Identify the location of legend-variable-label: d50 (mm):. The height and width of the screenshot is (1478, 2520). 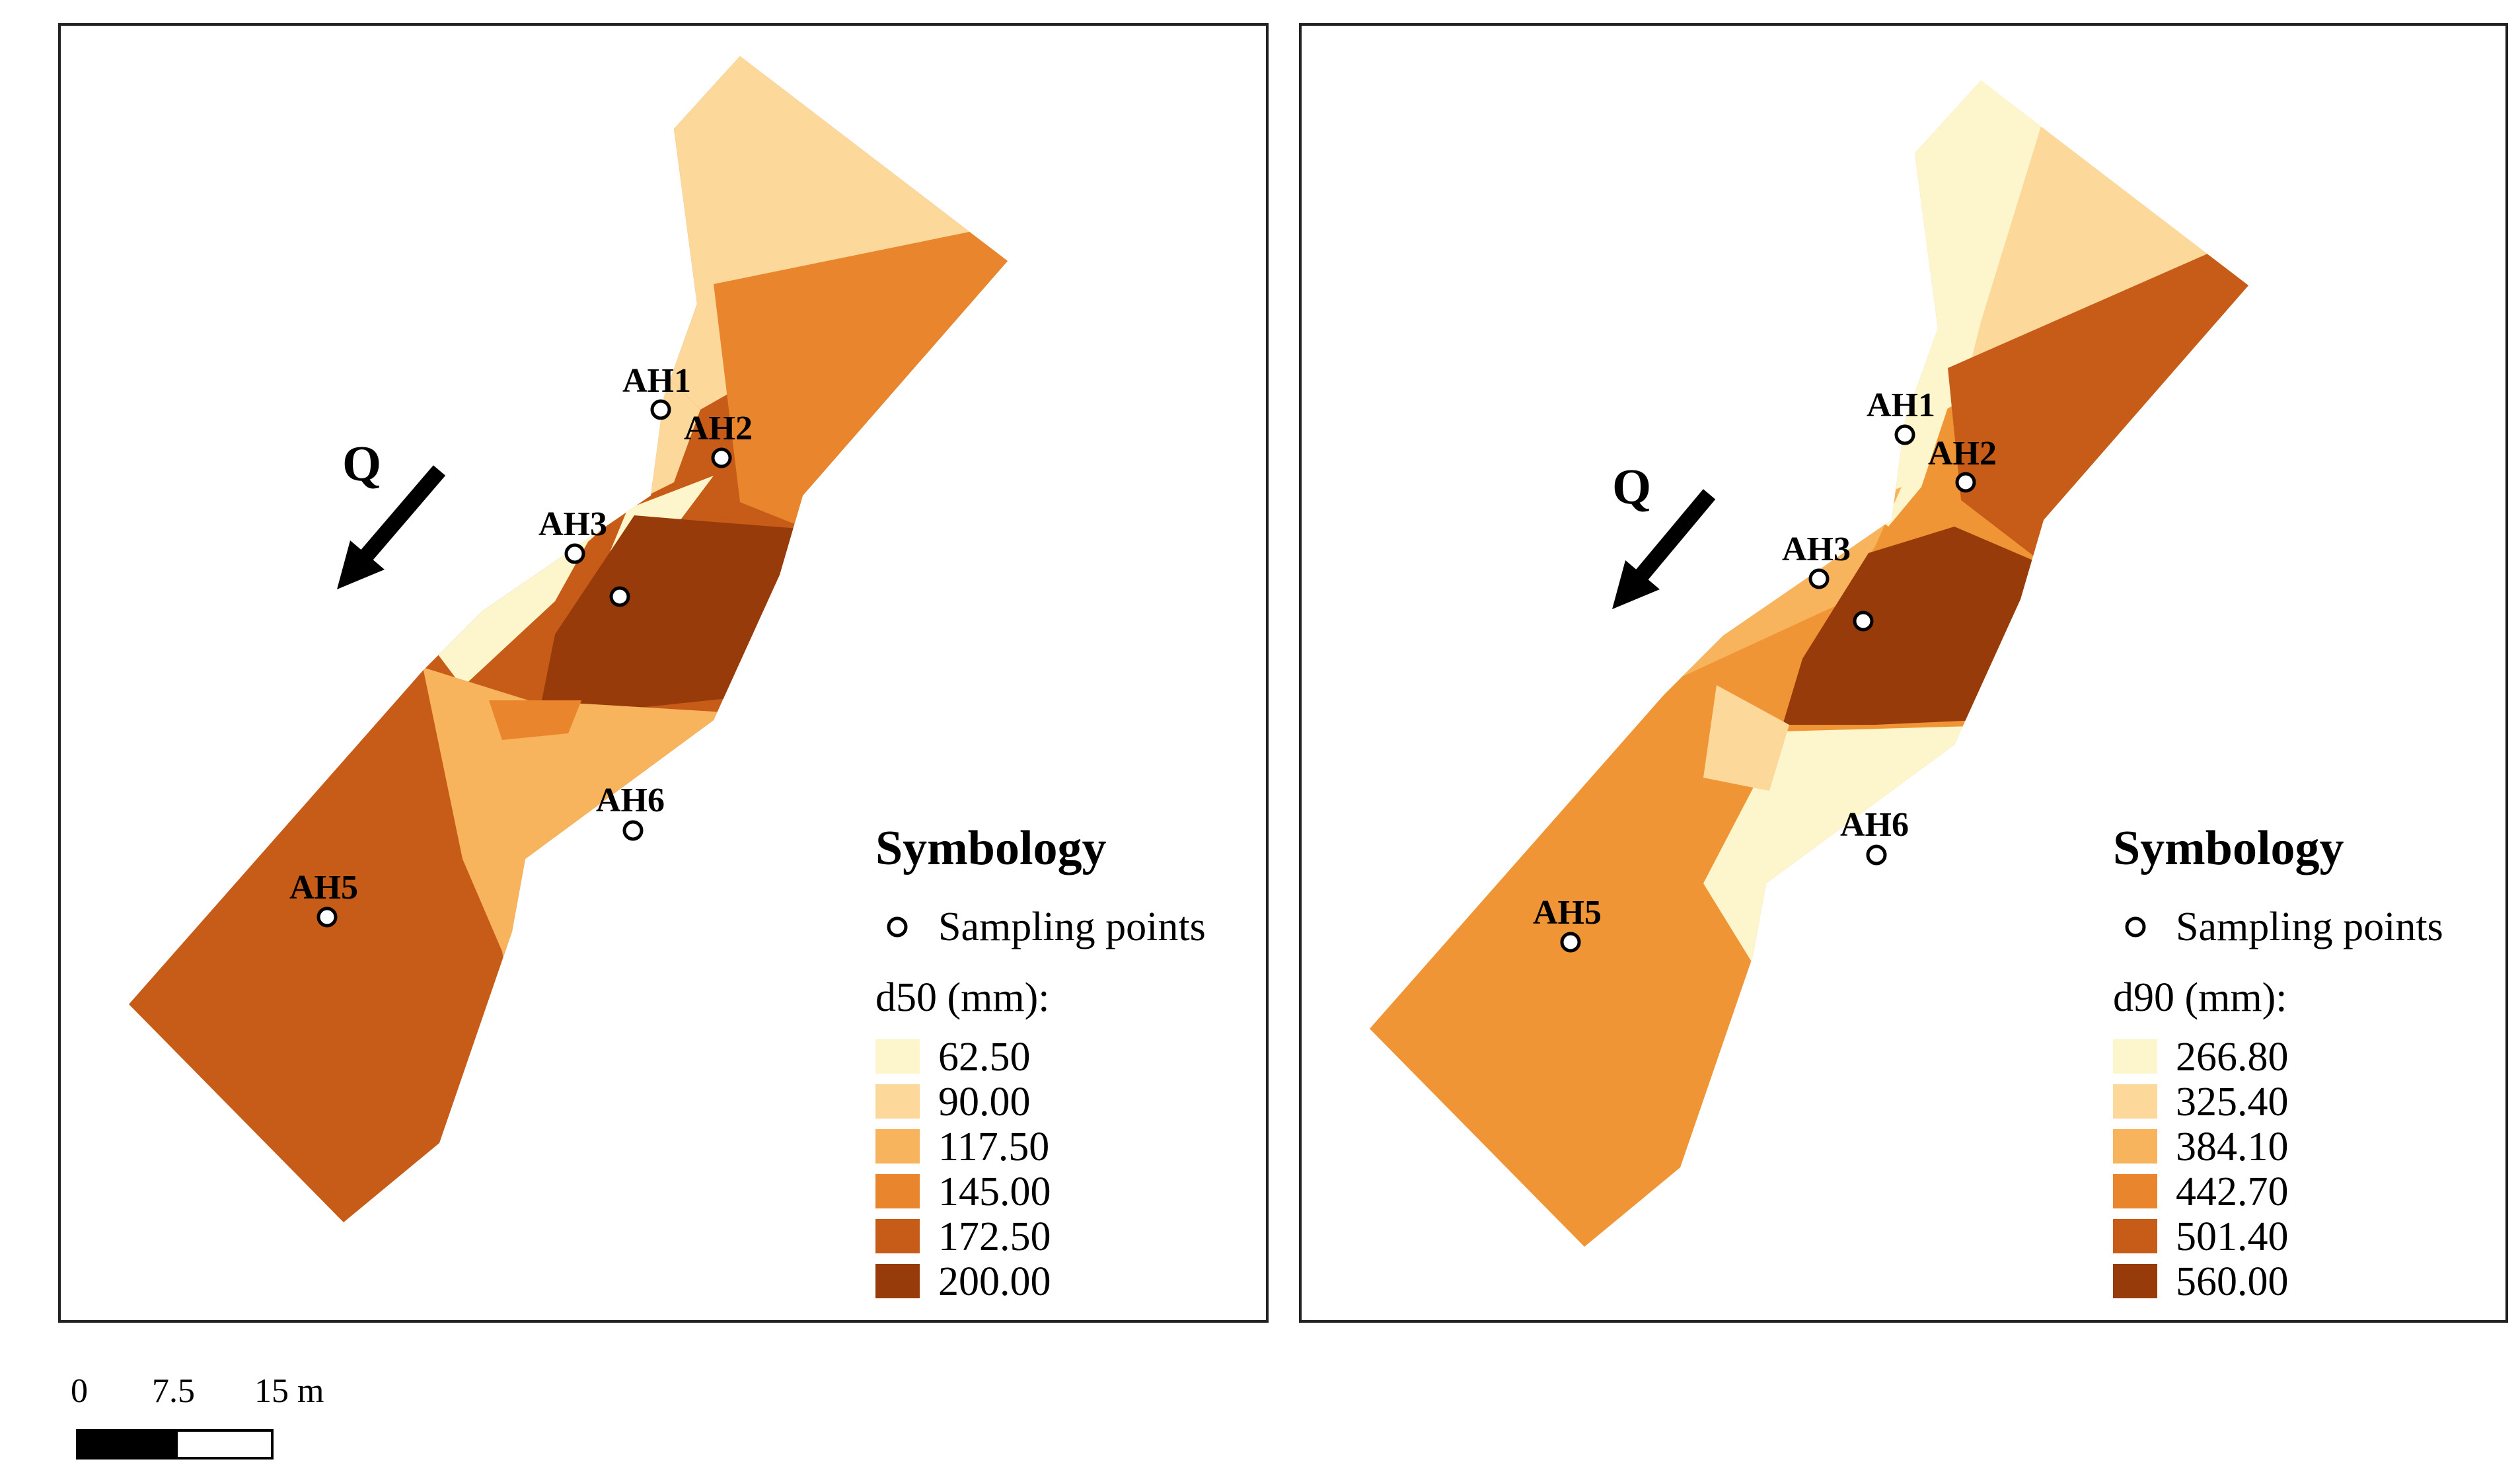
(962, 998).